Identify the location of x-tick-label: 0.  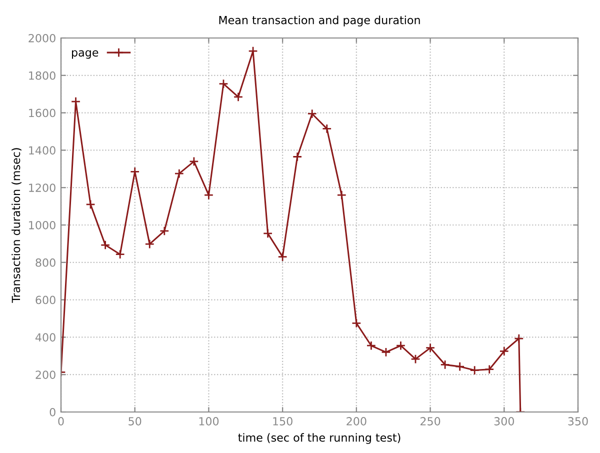
(61, 421).